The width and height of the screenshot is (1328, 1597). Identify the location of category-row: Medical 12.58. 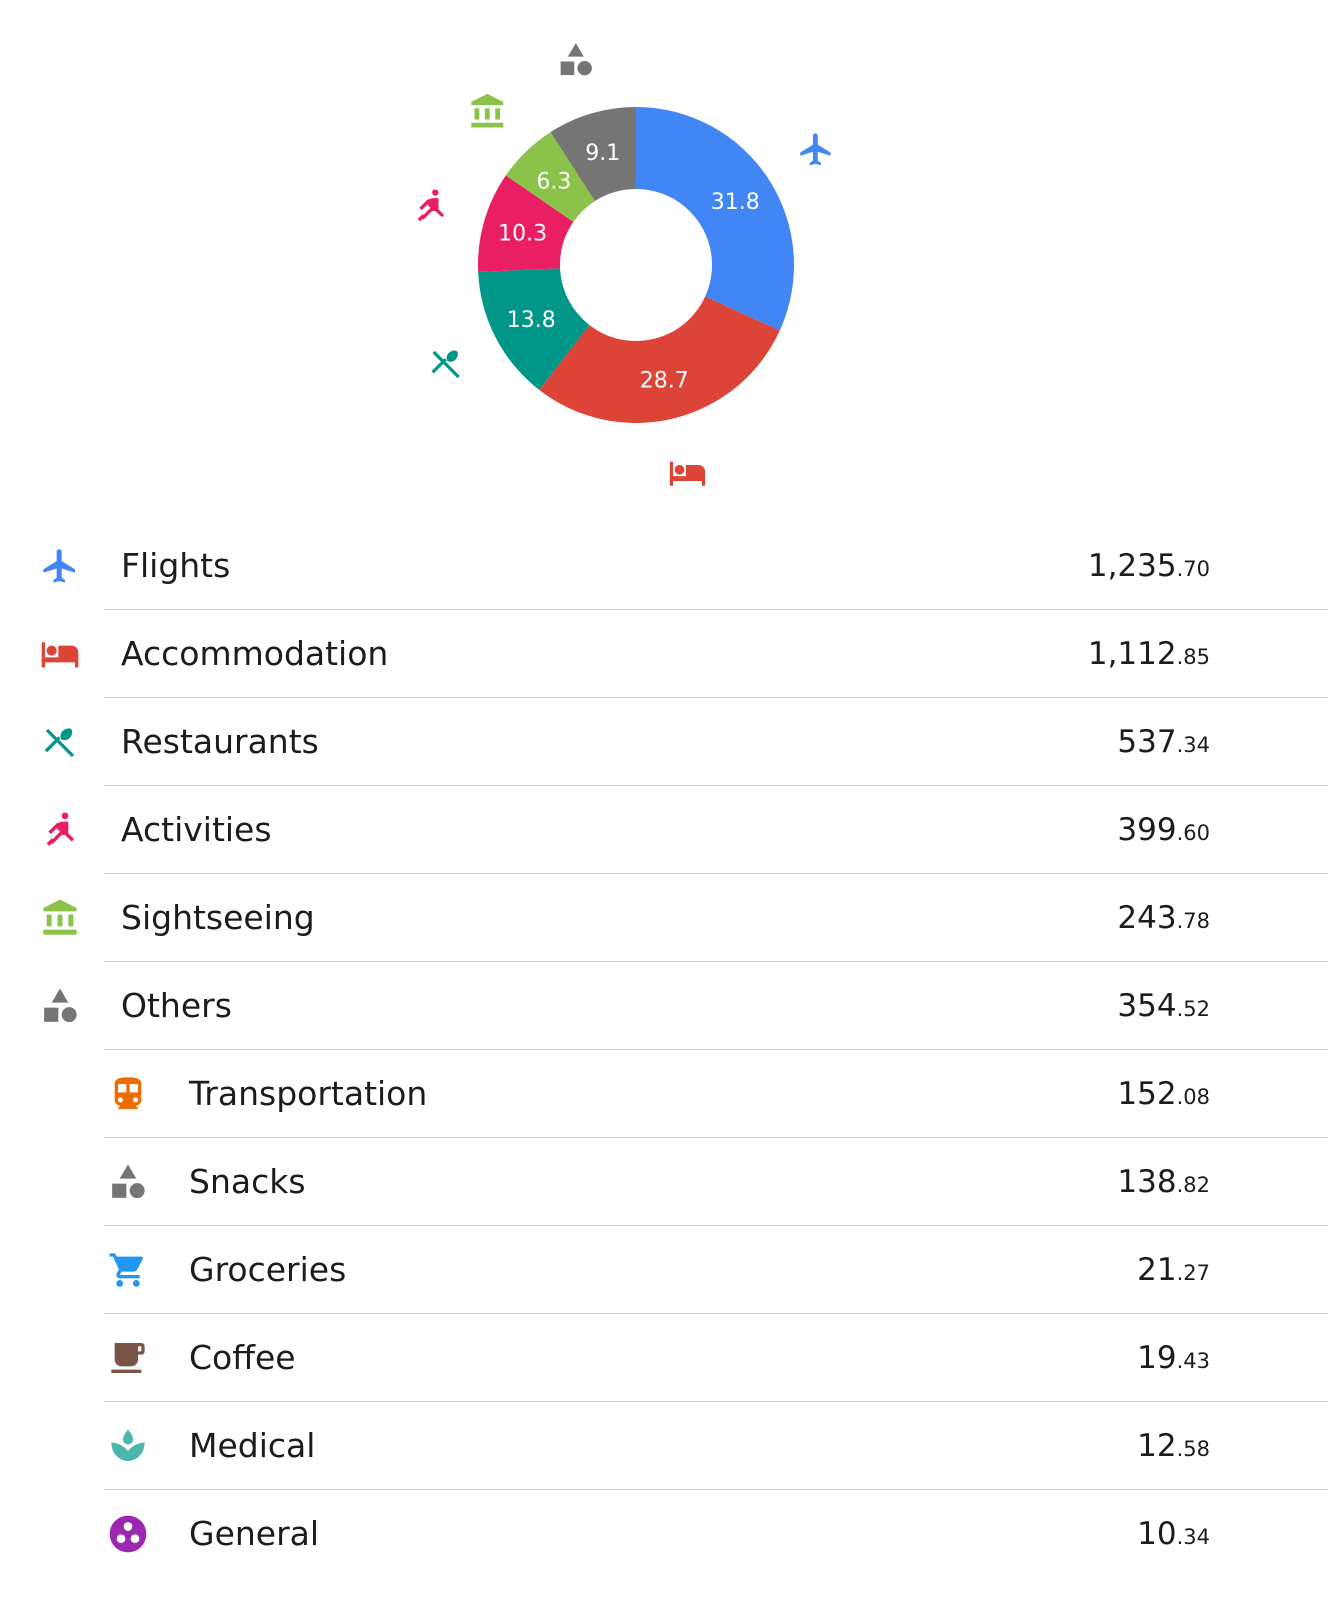
(664, 1446).